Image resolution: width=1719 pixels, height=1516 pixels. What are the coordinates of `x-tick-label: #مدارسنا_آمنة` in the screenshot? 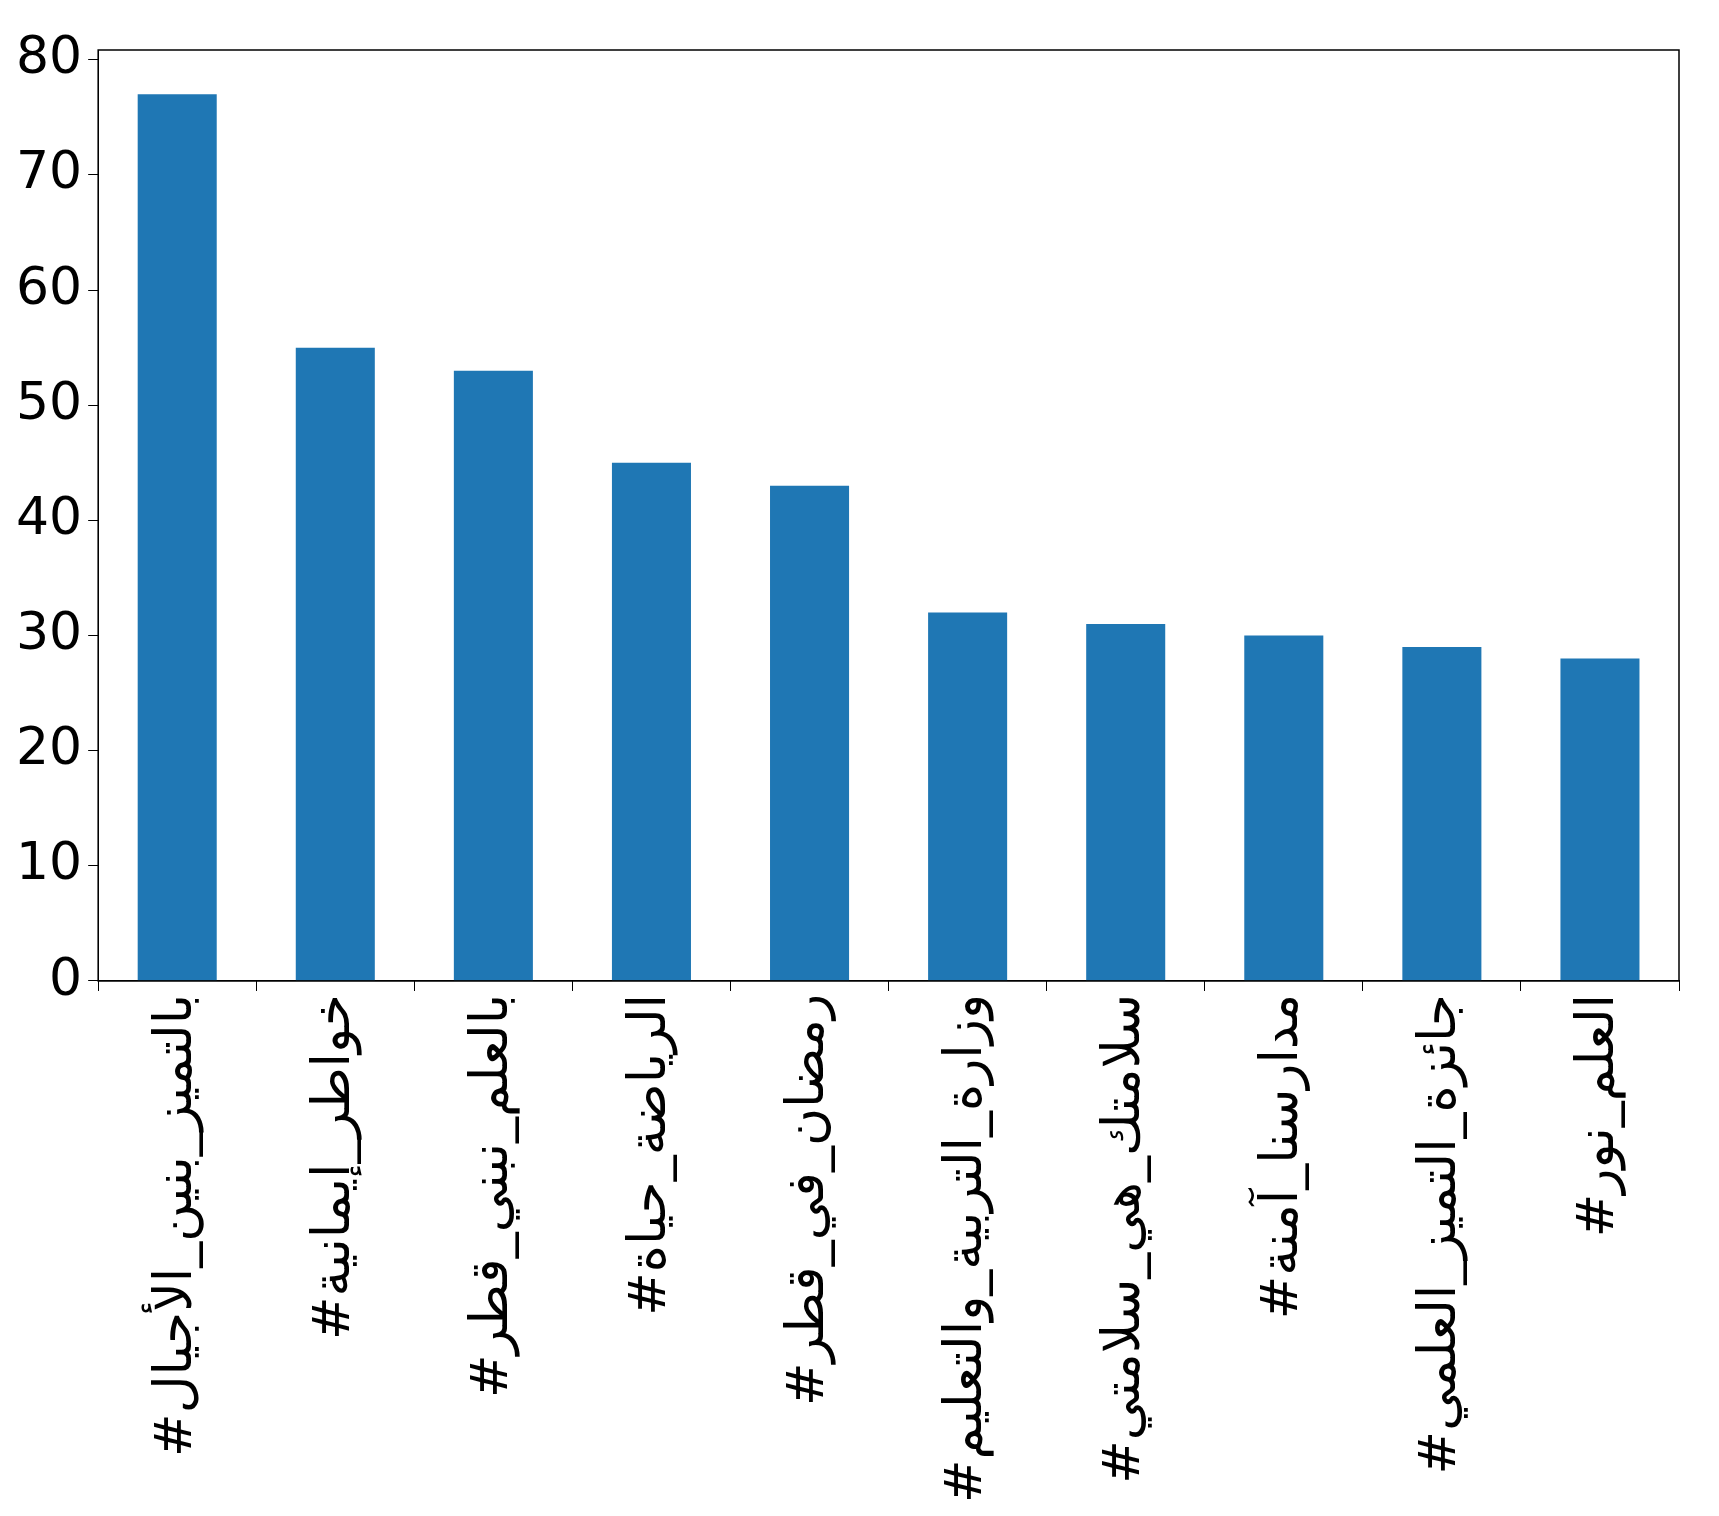 It's located at (1279, 1156).